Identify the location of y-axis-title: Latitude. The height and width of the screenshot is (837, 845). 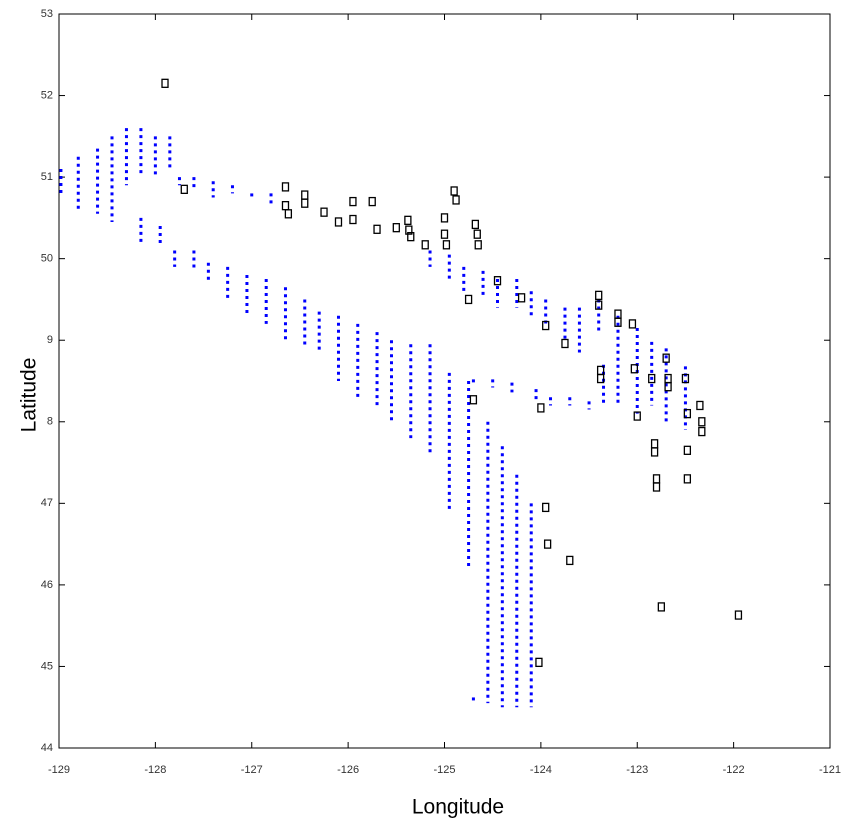
(29, 395).